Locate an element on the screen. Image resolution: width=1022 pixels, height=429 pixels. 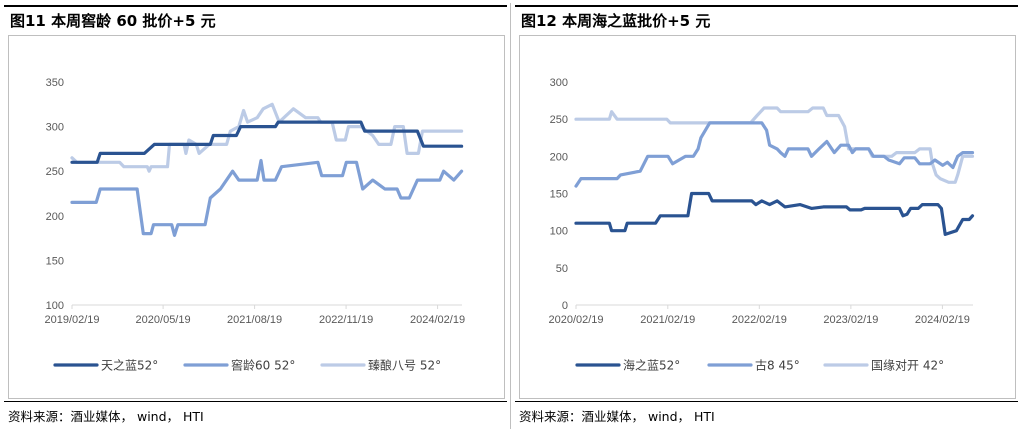
x-tick-label: 2022/02/19 is located at coordinates (759, 320).